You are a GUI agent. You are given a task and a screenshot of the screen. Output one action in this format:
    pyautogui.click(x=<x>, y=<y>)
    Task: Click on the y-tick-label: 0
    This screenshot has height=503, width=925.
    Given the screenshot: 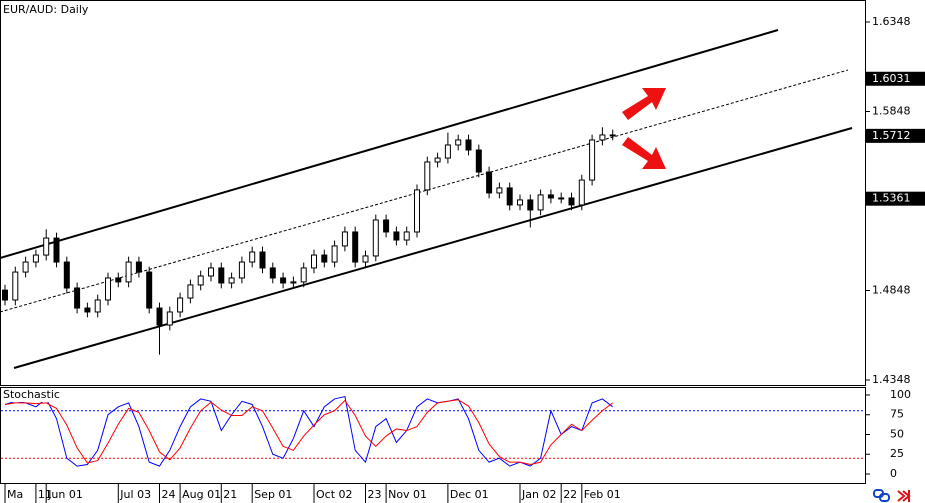 What is the action you would take?
    pyautogui.click(x=893, y=473)
    